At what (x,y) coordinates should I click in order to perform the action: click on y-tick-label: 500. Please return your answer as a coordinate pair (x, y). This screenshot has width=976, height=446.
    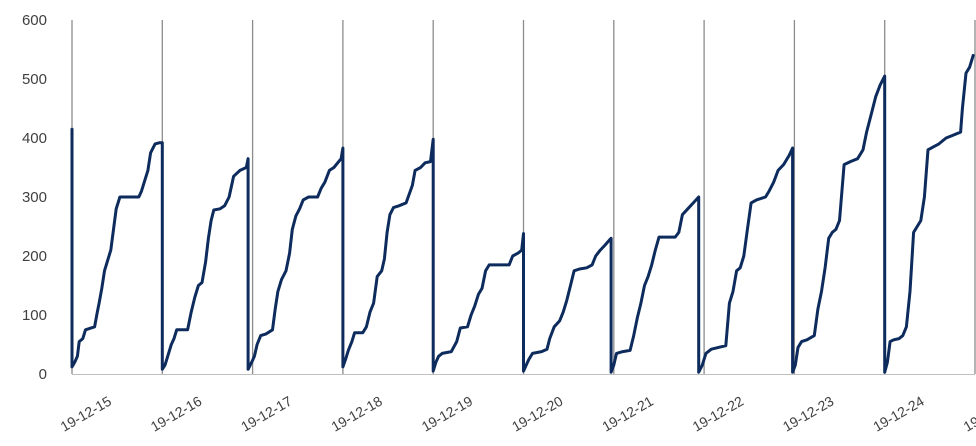
    Looking at the image, I should click on (34, 79).